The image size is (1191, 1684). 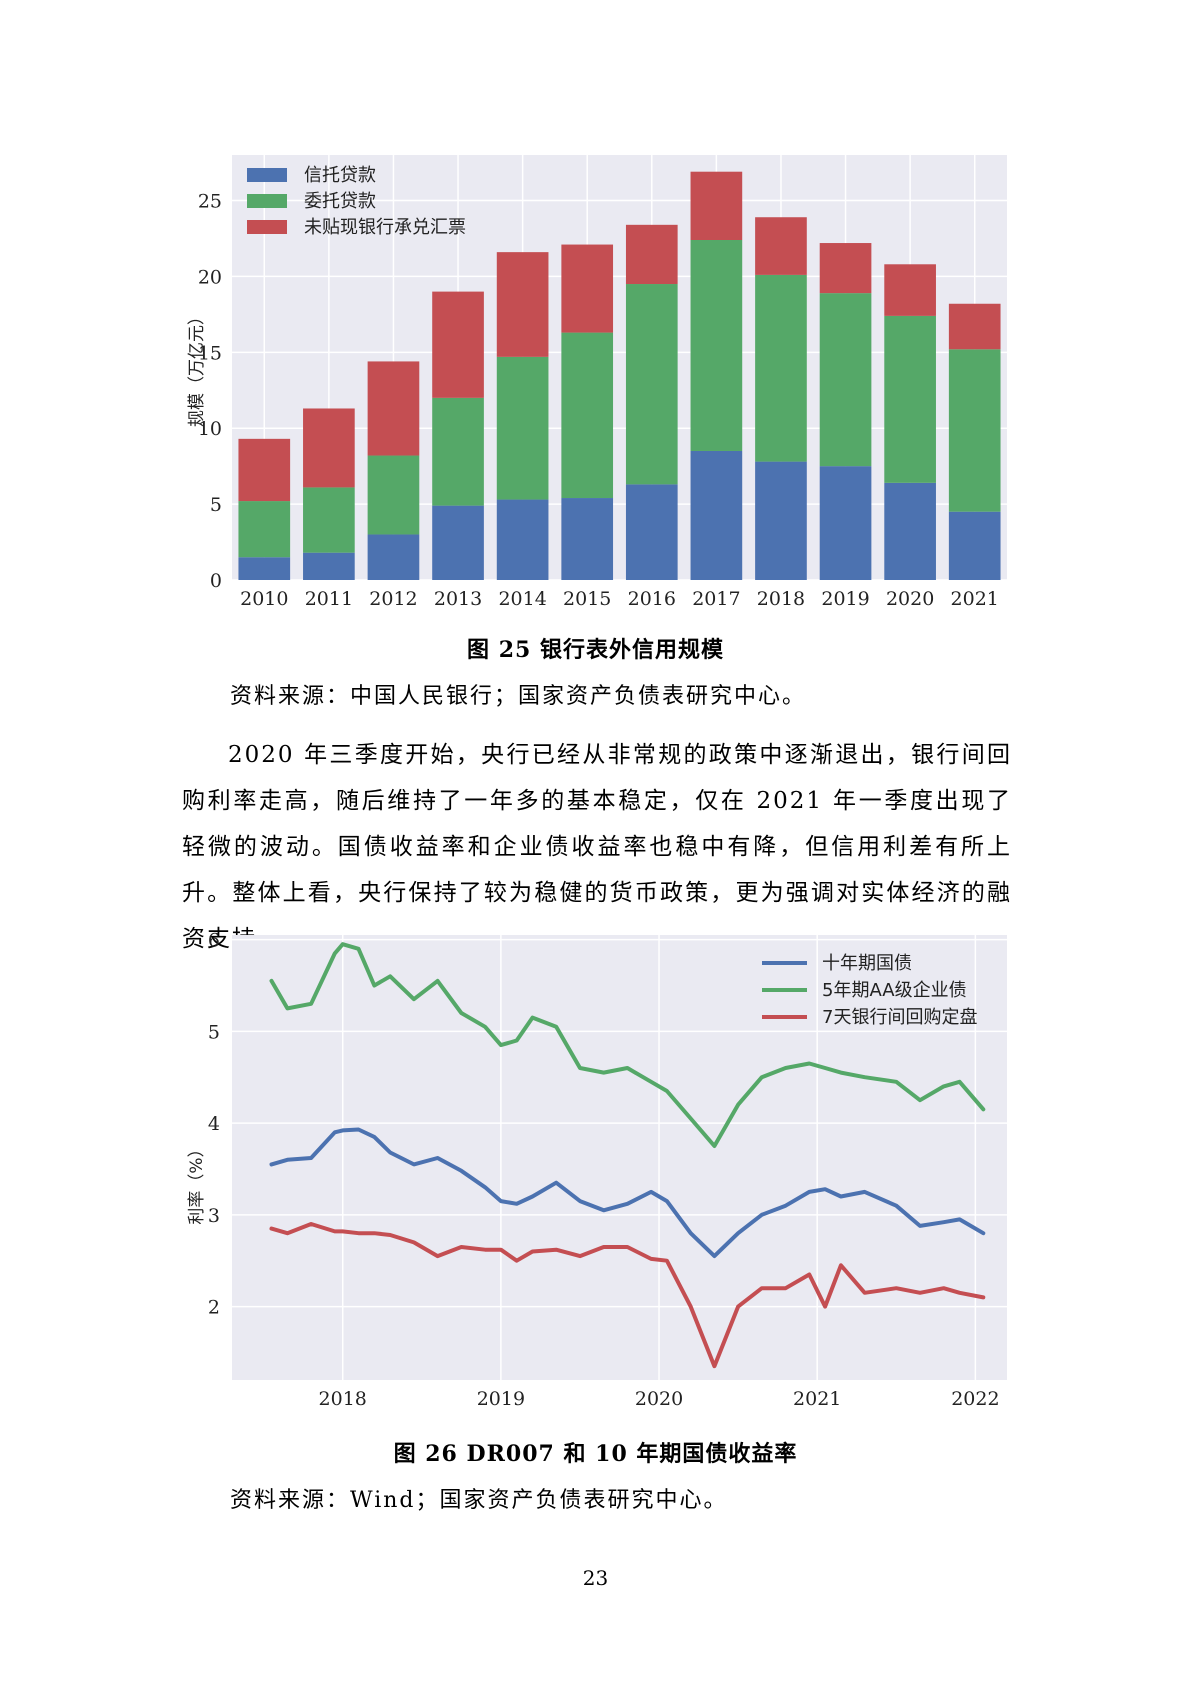 What do you see at coordinates (479, 1500) in the screenshot?
I see `figure-26-source: 资料来源：Wind；国家资产负债表研究中心。` at bounding box center [479, 1500].